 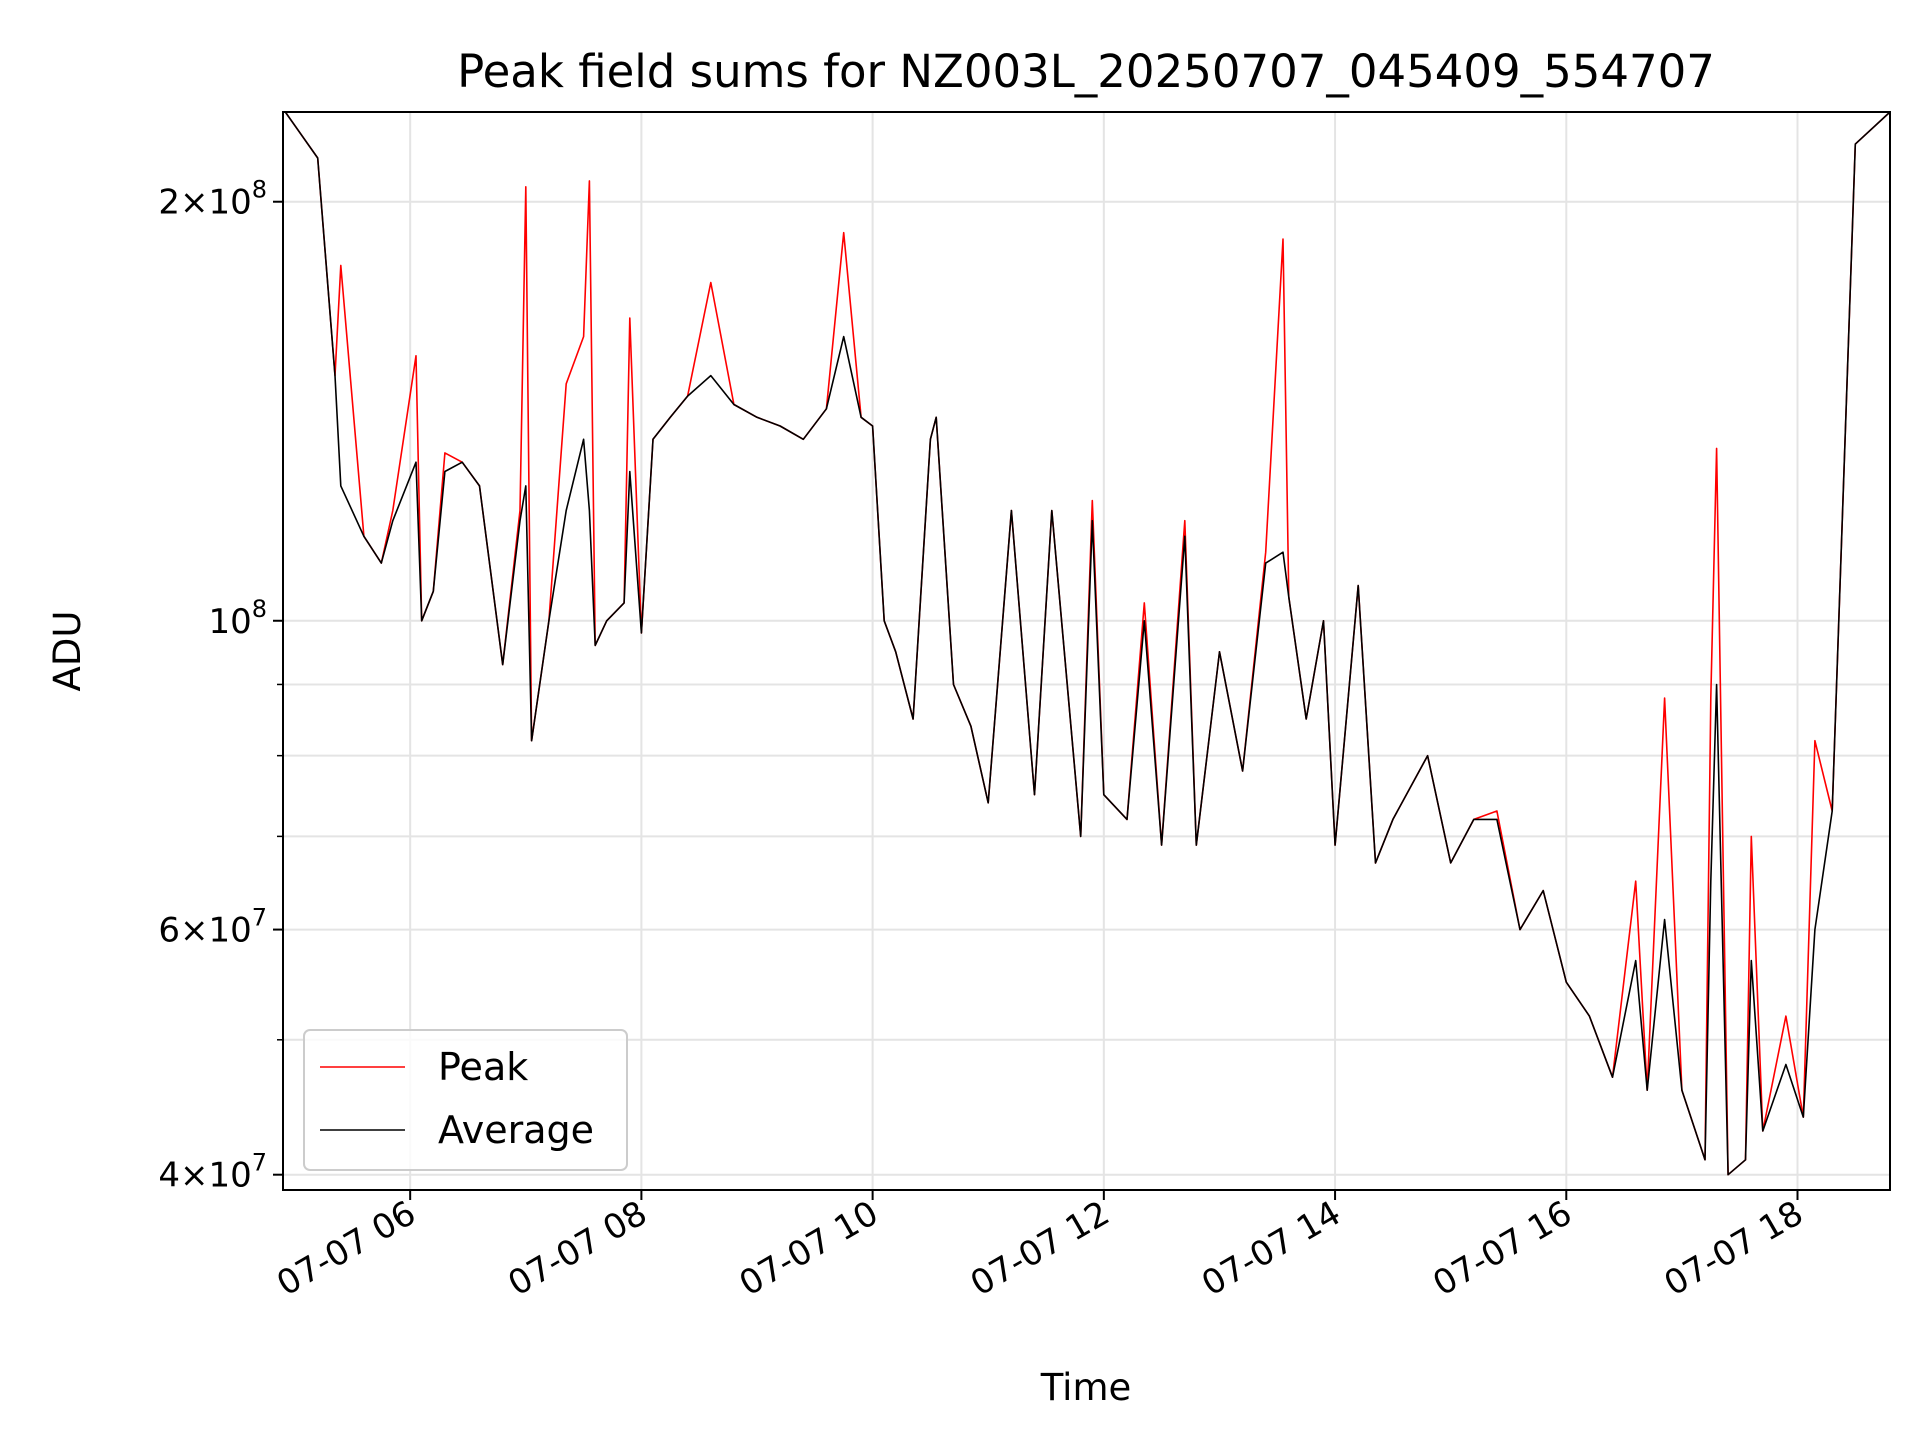 What do you see at coordinates (212, 1172) in the screenshot?
I see `y-tick-label: 4×107` at bounding box center [212, 1172].